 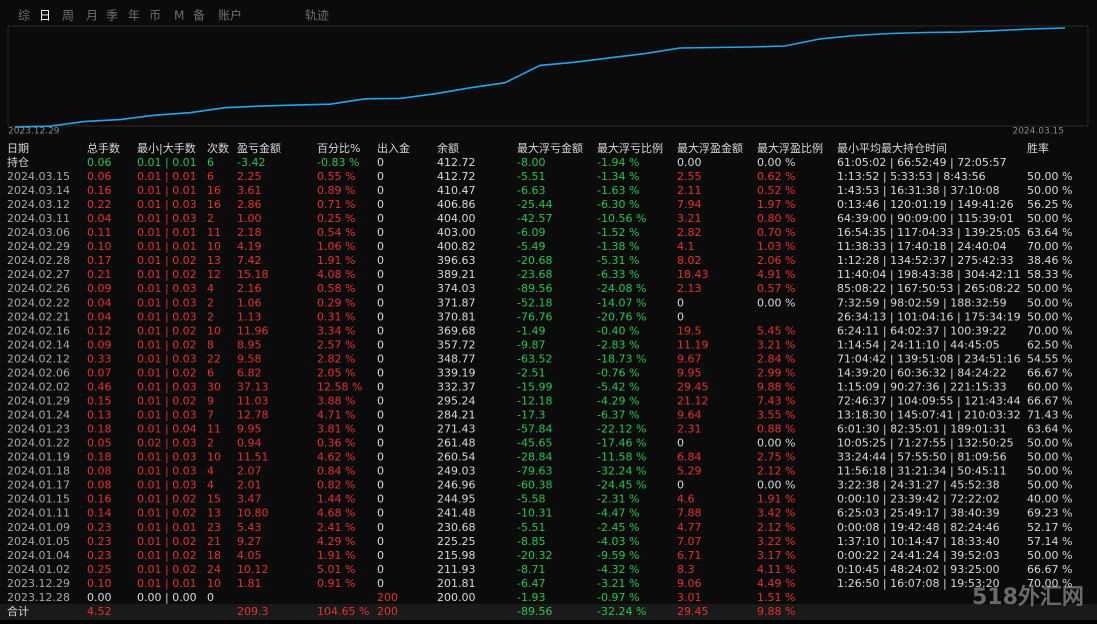 I want to click on row-cell: 2024.02.26, so click(x=38, y=288).